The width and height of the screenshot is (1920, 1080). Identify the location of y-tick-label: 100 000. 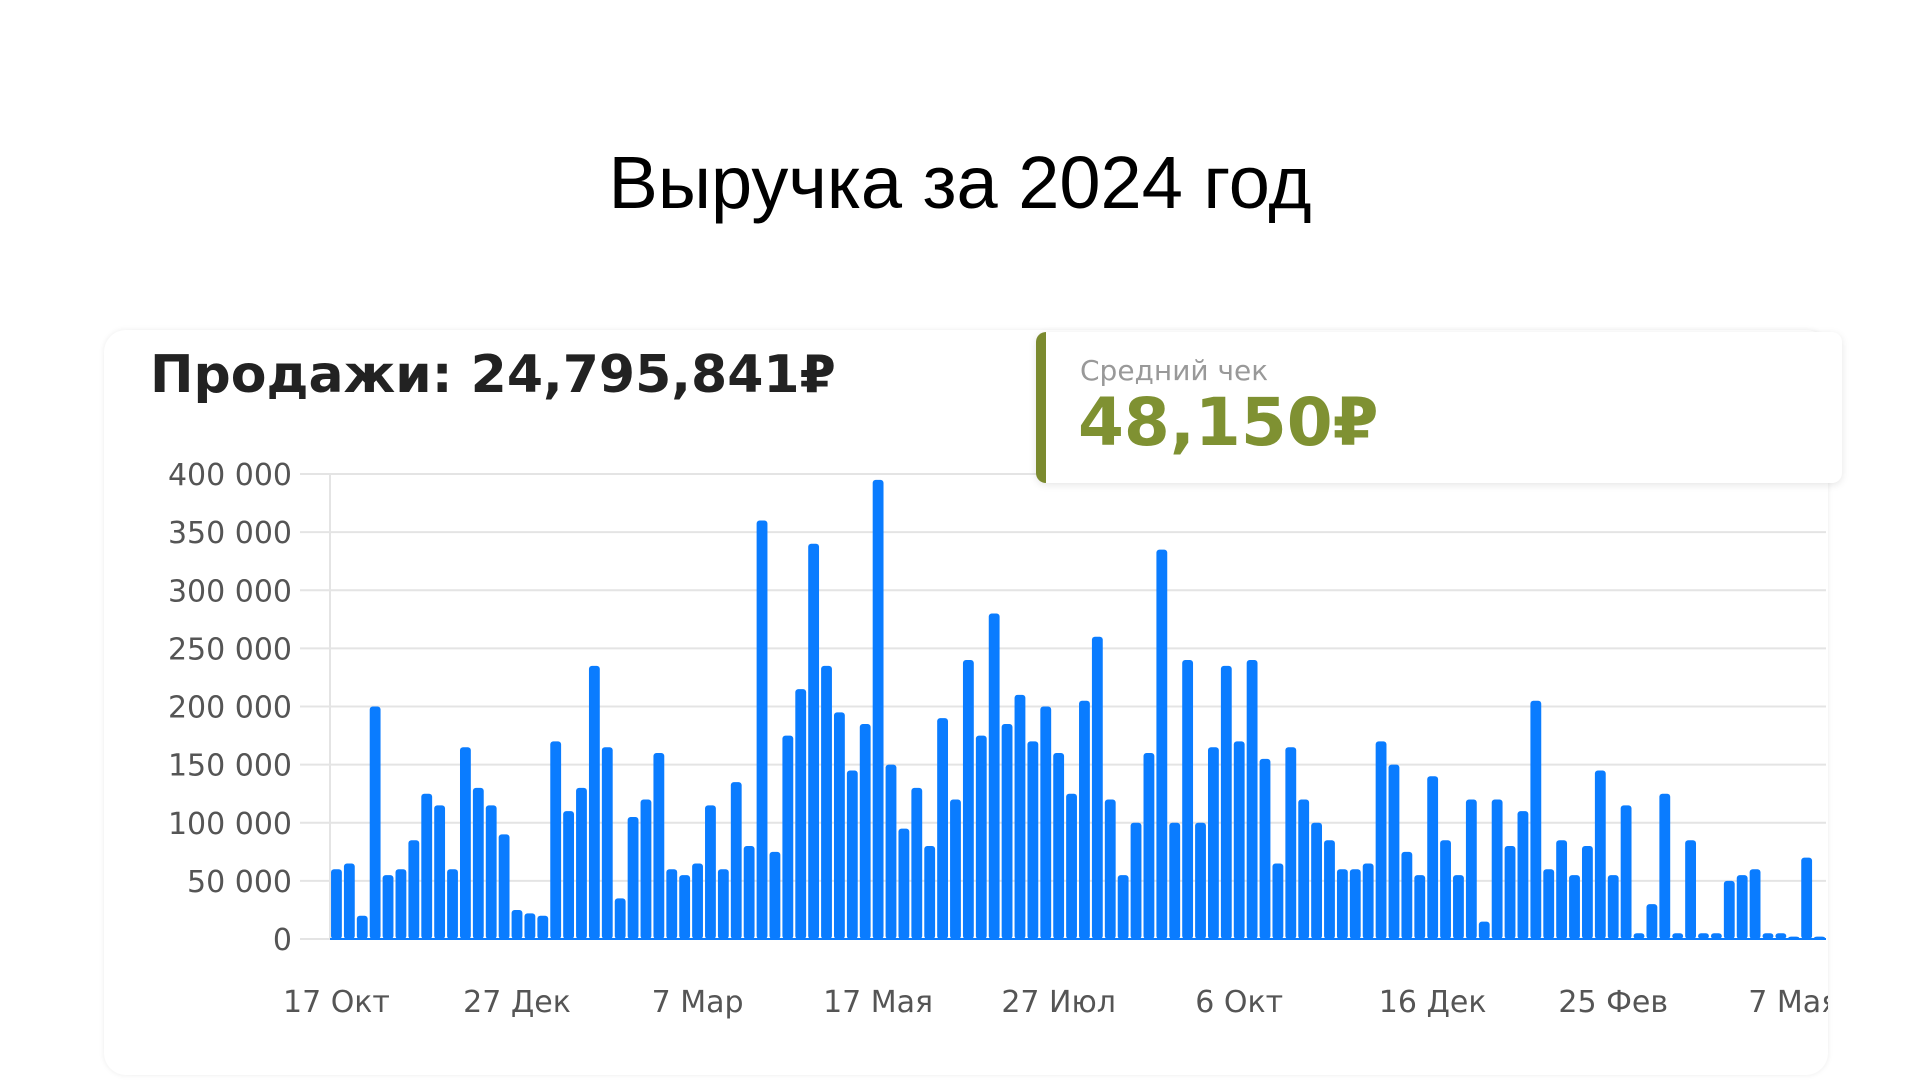
(230, 824).